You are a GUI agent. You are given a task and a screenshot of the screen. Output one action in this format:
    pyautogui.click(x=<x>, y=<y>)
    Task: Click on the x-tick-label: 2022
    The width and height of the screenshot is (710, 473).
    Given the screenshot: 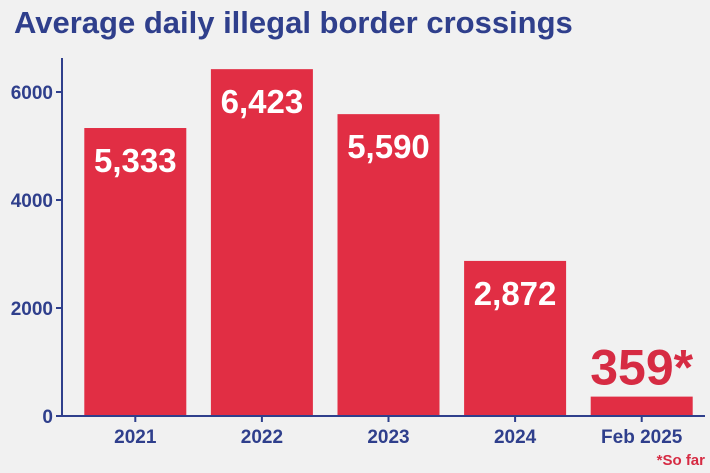 What is the action you would take?
    pyautogui.click(x=262, y=437)
    